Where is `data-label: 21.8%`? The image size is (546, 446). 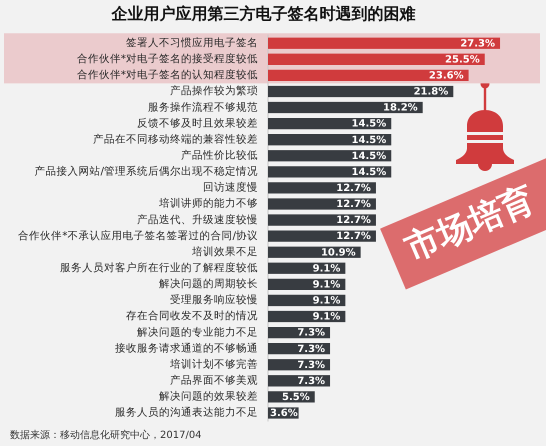
data-label: 21.8% is located at coordinates (431, 92).